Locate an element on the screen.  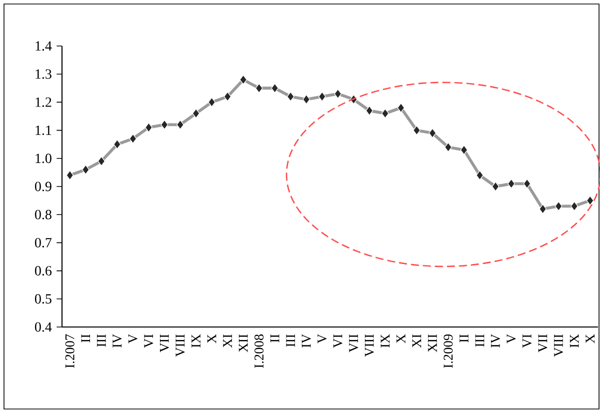
y-tick-label: 1.4 is located at coordinates (44, 46).